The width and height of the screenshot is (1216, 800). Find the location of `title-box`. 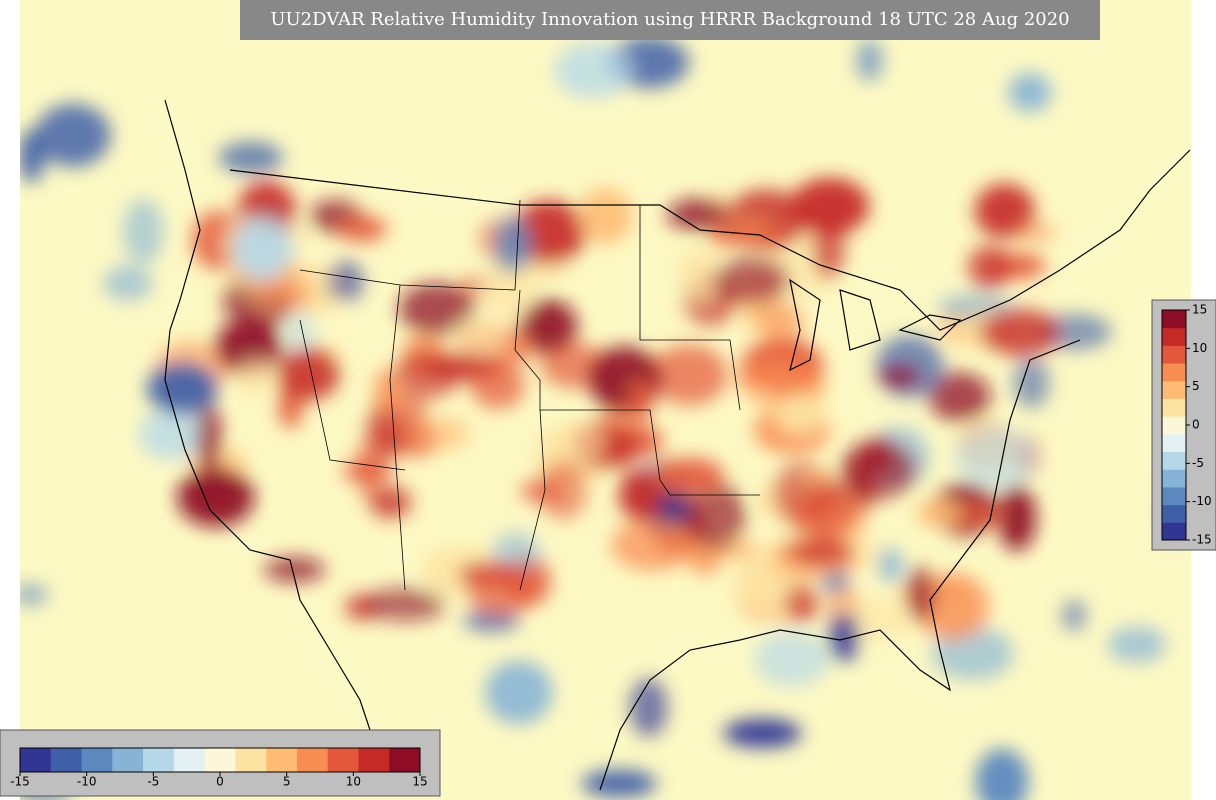

title-box is located at coordinates (670, 20).